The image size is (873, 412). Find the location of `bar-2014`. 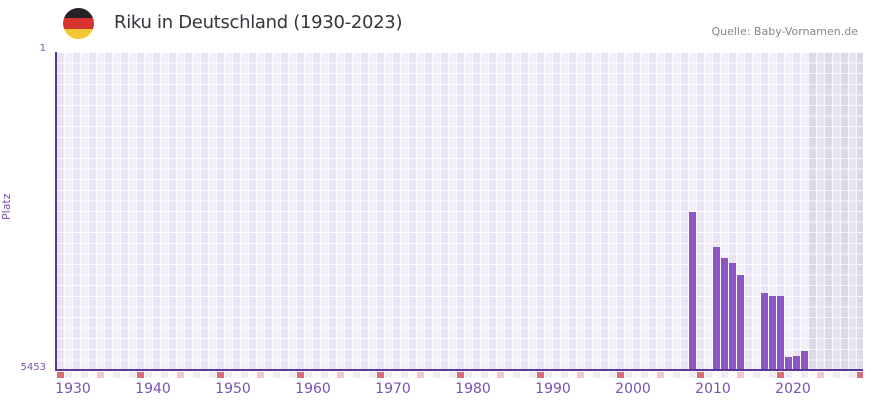

bar-2014 is located at coordinates (732, 316).